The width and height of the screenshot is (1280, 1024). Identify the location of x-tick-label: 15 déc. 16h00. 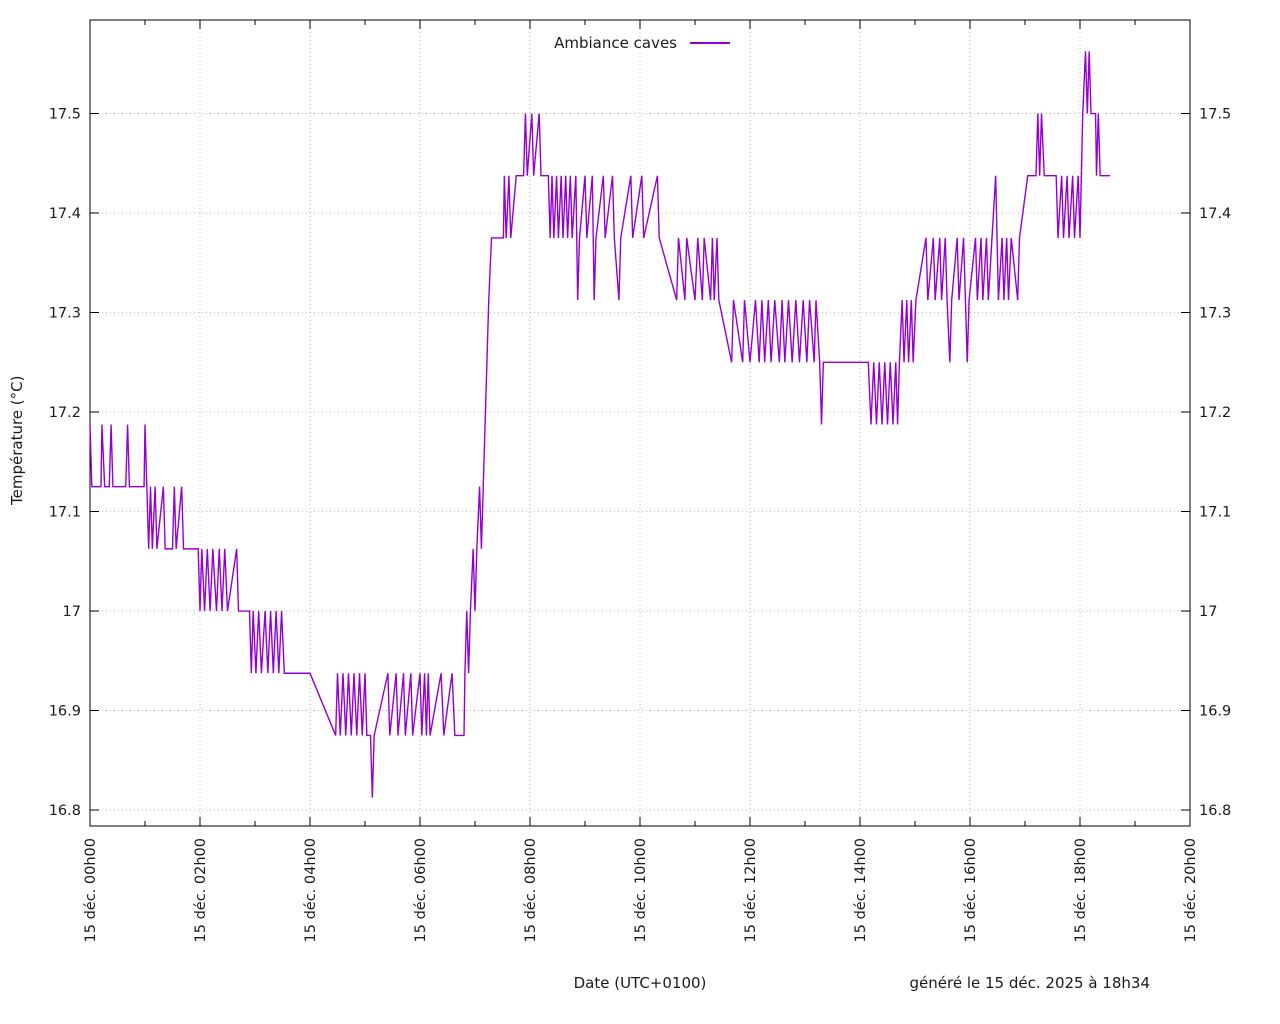
(971, 890).